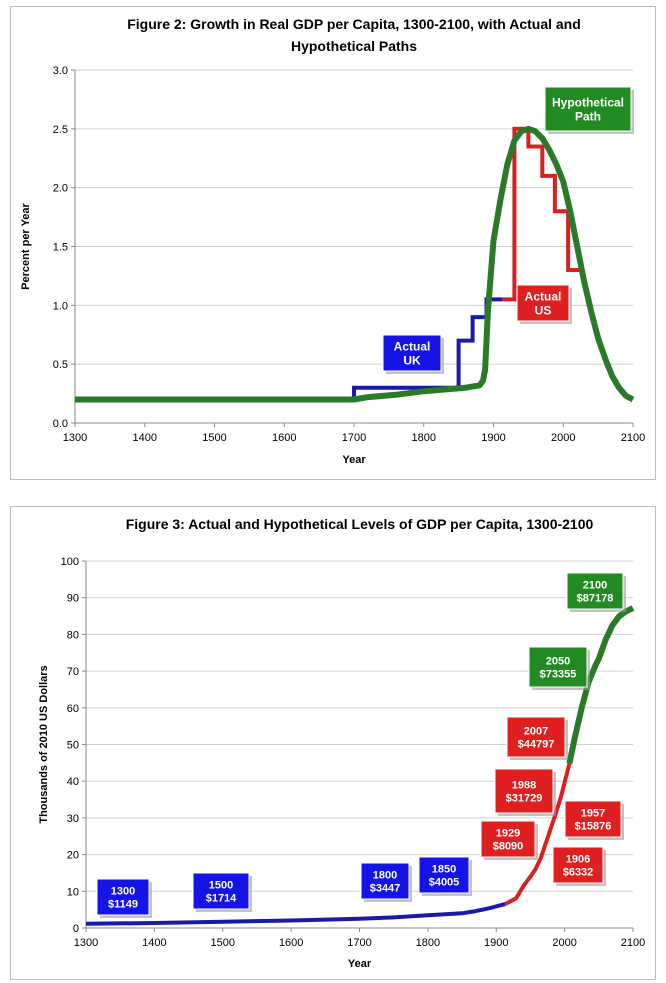 This screenshot has width=666, height=983. I want to click on callout-label: 1906$6332, so click(579, 866).